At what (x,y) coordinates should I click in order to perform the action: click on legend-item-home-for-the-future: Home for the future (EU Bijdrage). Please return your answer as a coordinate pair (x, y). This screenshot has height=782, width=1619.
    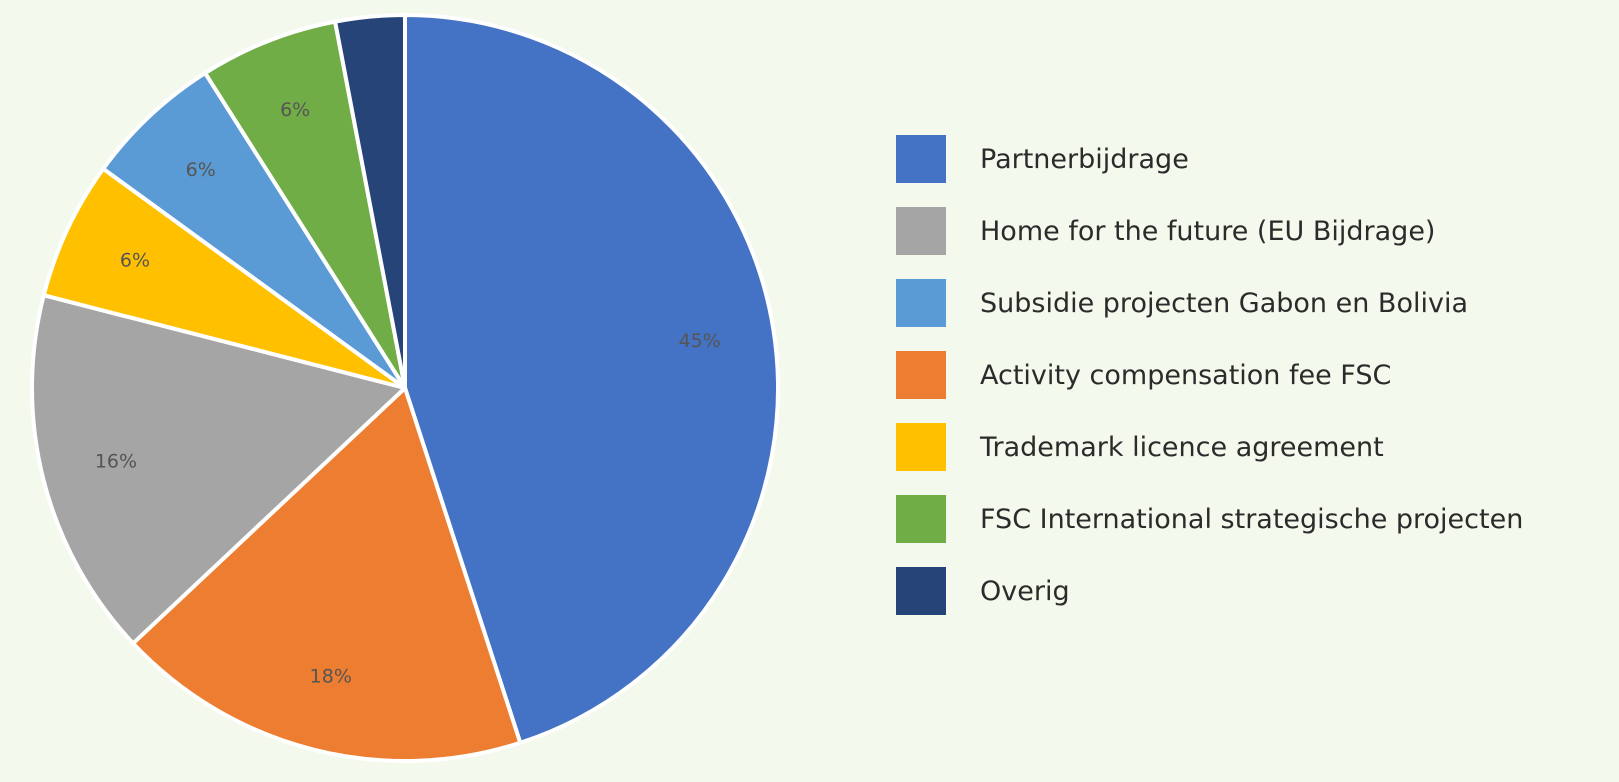
    Looking at the image, I should click on (1209, 231).